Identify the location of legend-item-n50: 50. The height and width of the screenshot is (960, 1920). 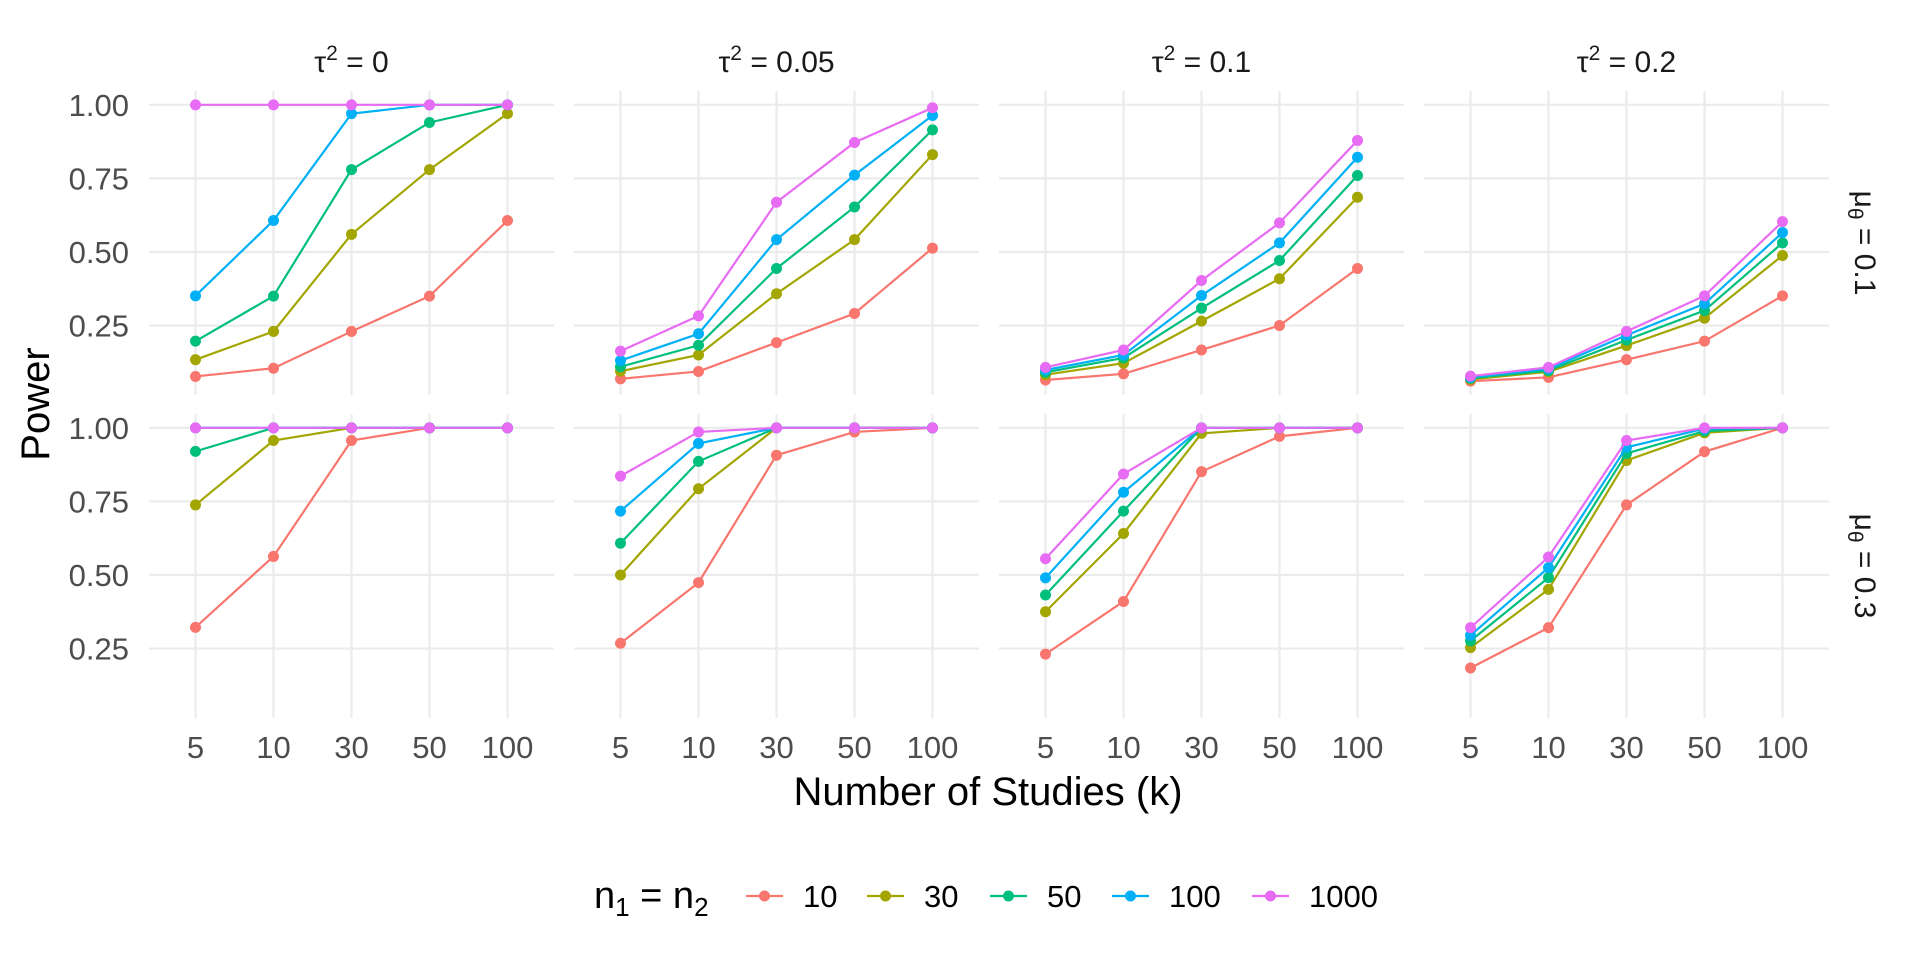
(1035, 896).